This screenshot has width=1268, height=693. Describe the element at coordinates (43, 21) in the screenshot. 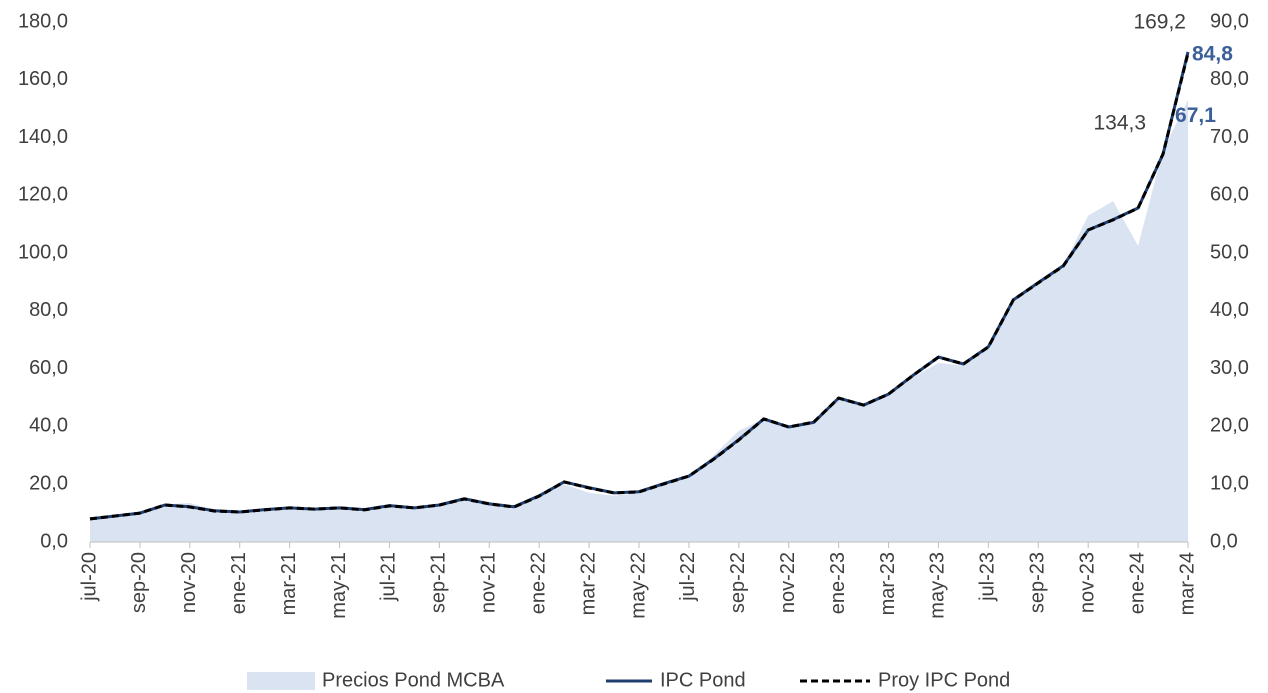

I see `y-tick-label: 180,0` at that location.